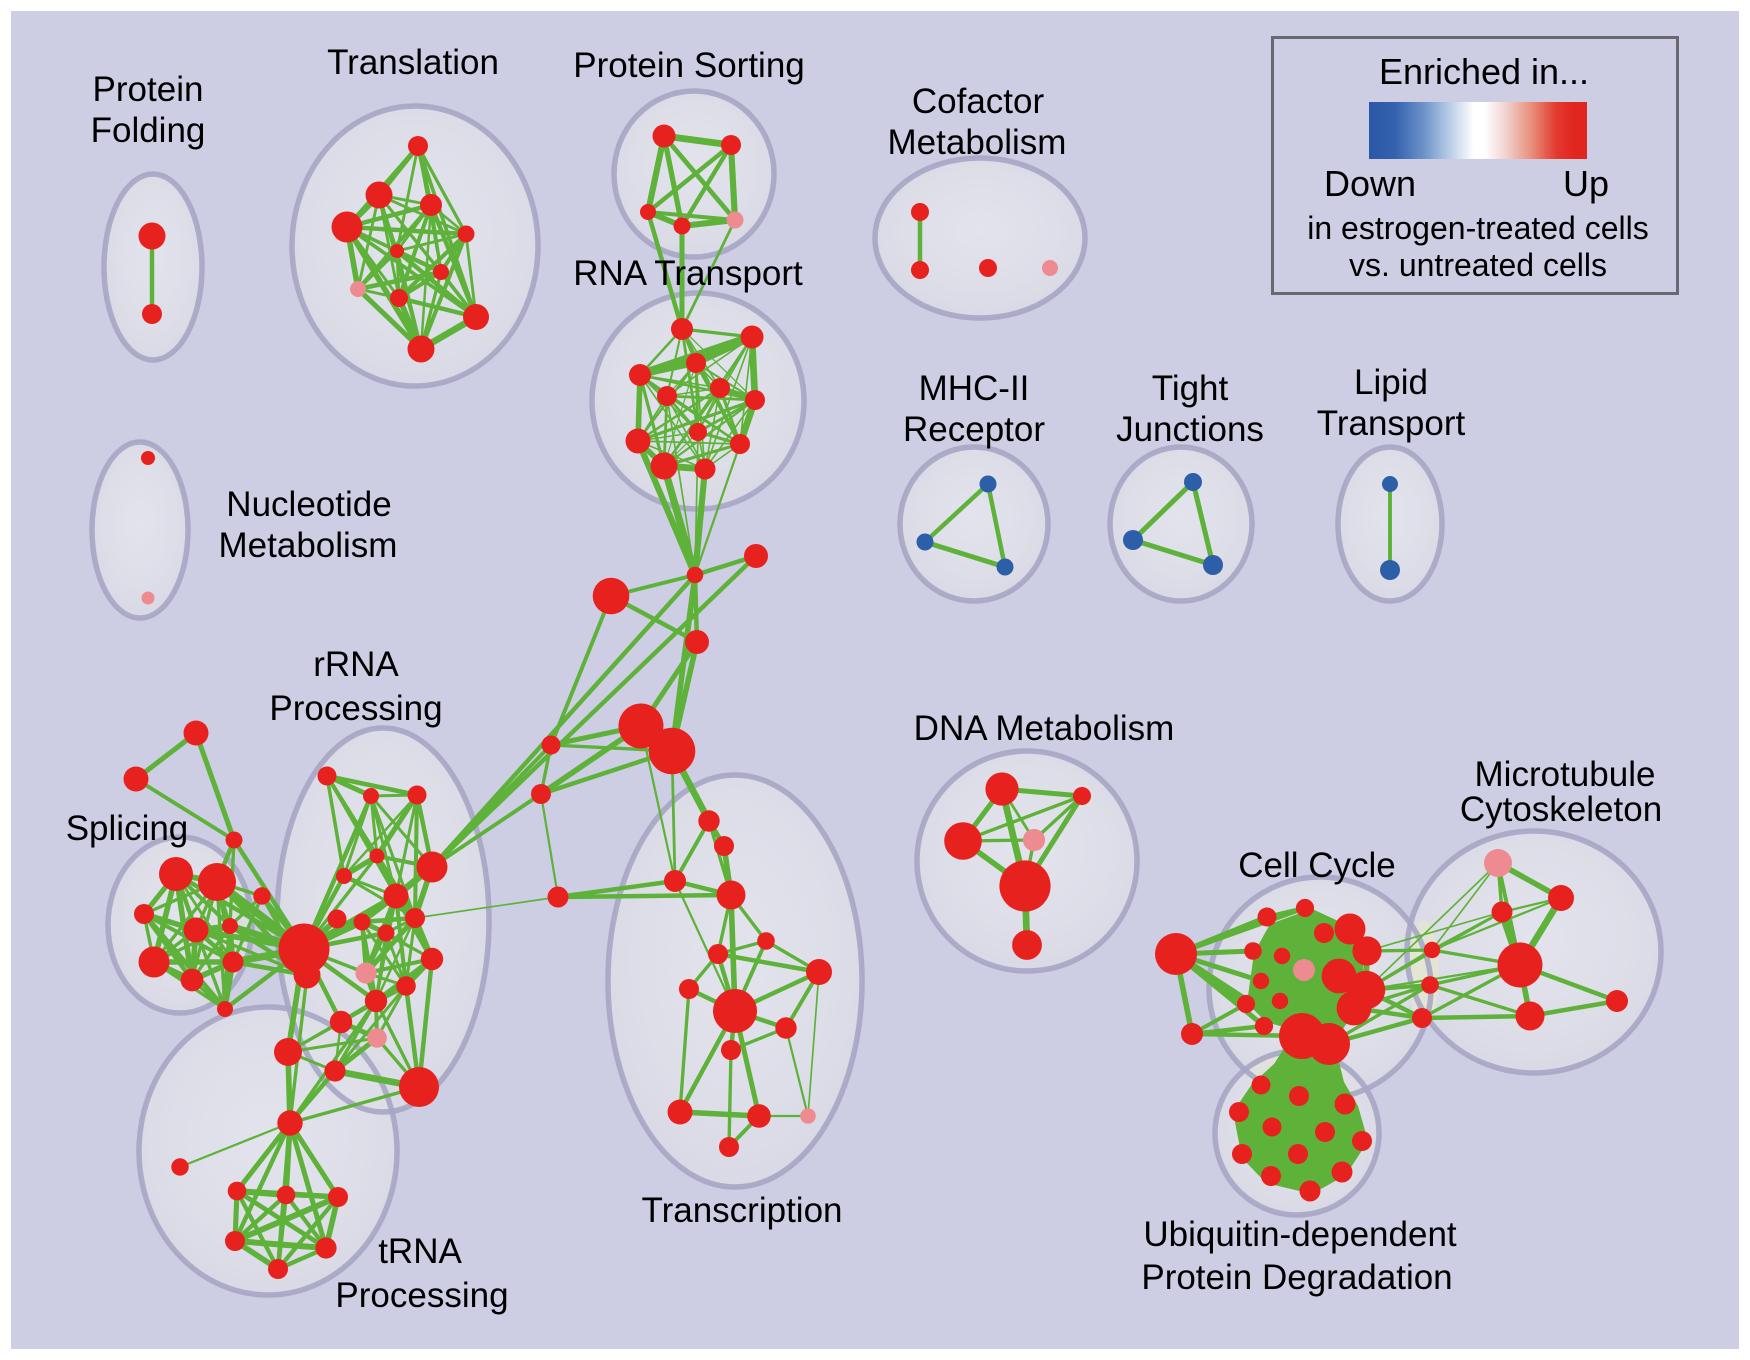 This screenshot has width=1750, height=1360. I want to click on svg-text: Nucleotide, so click(308, 504).